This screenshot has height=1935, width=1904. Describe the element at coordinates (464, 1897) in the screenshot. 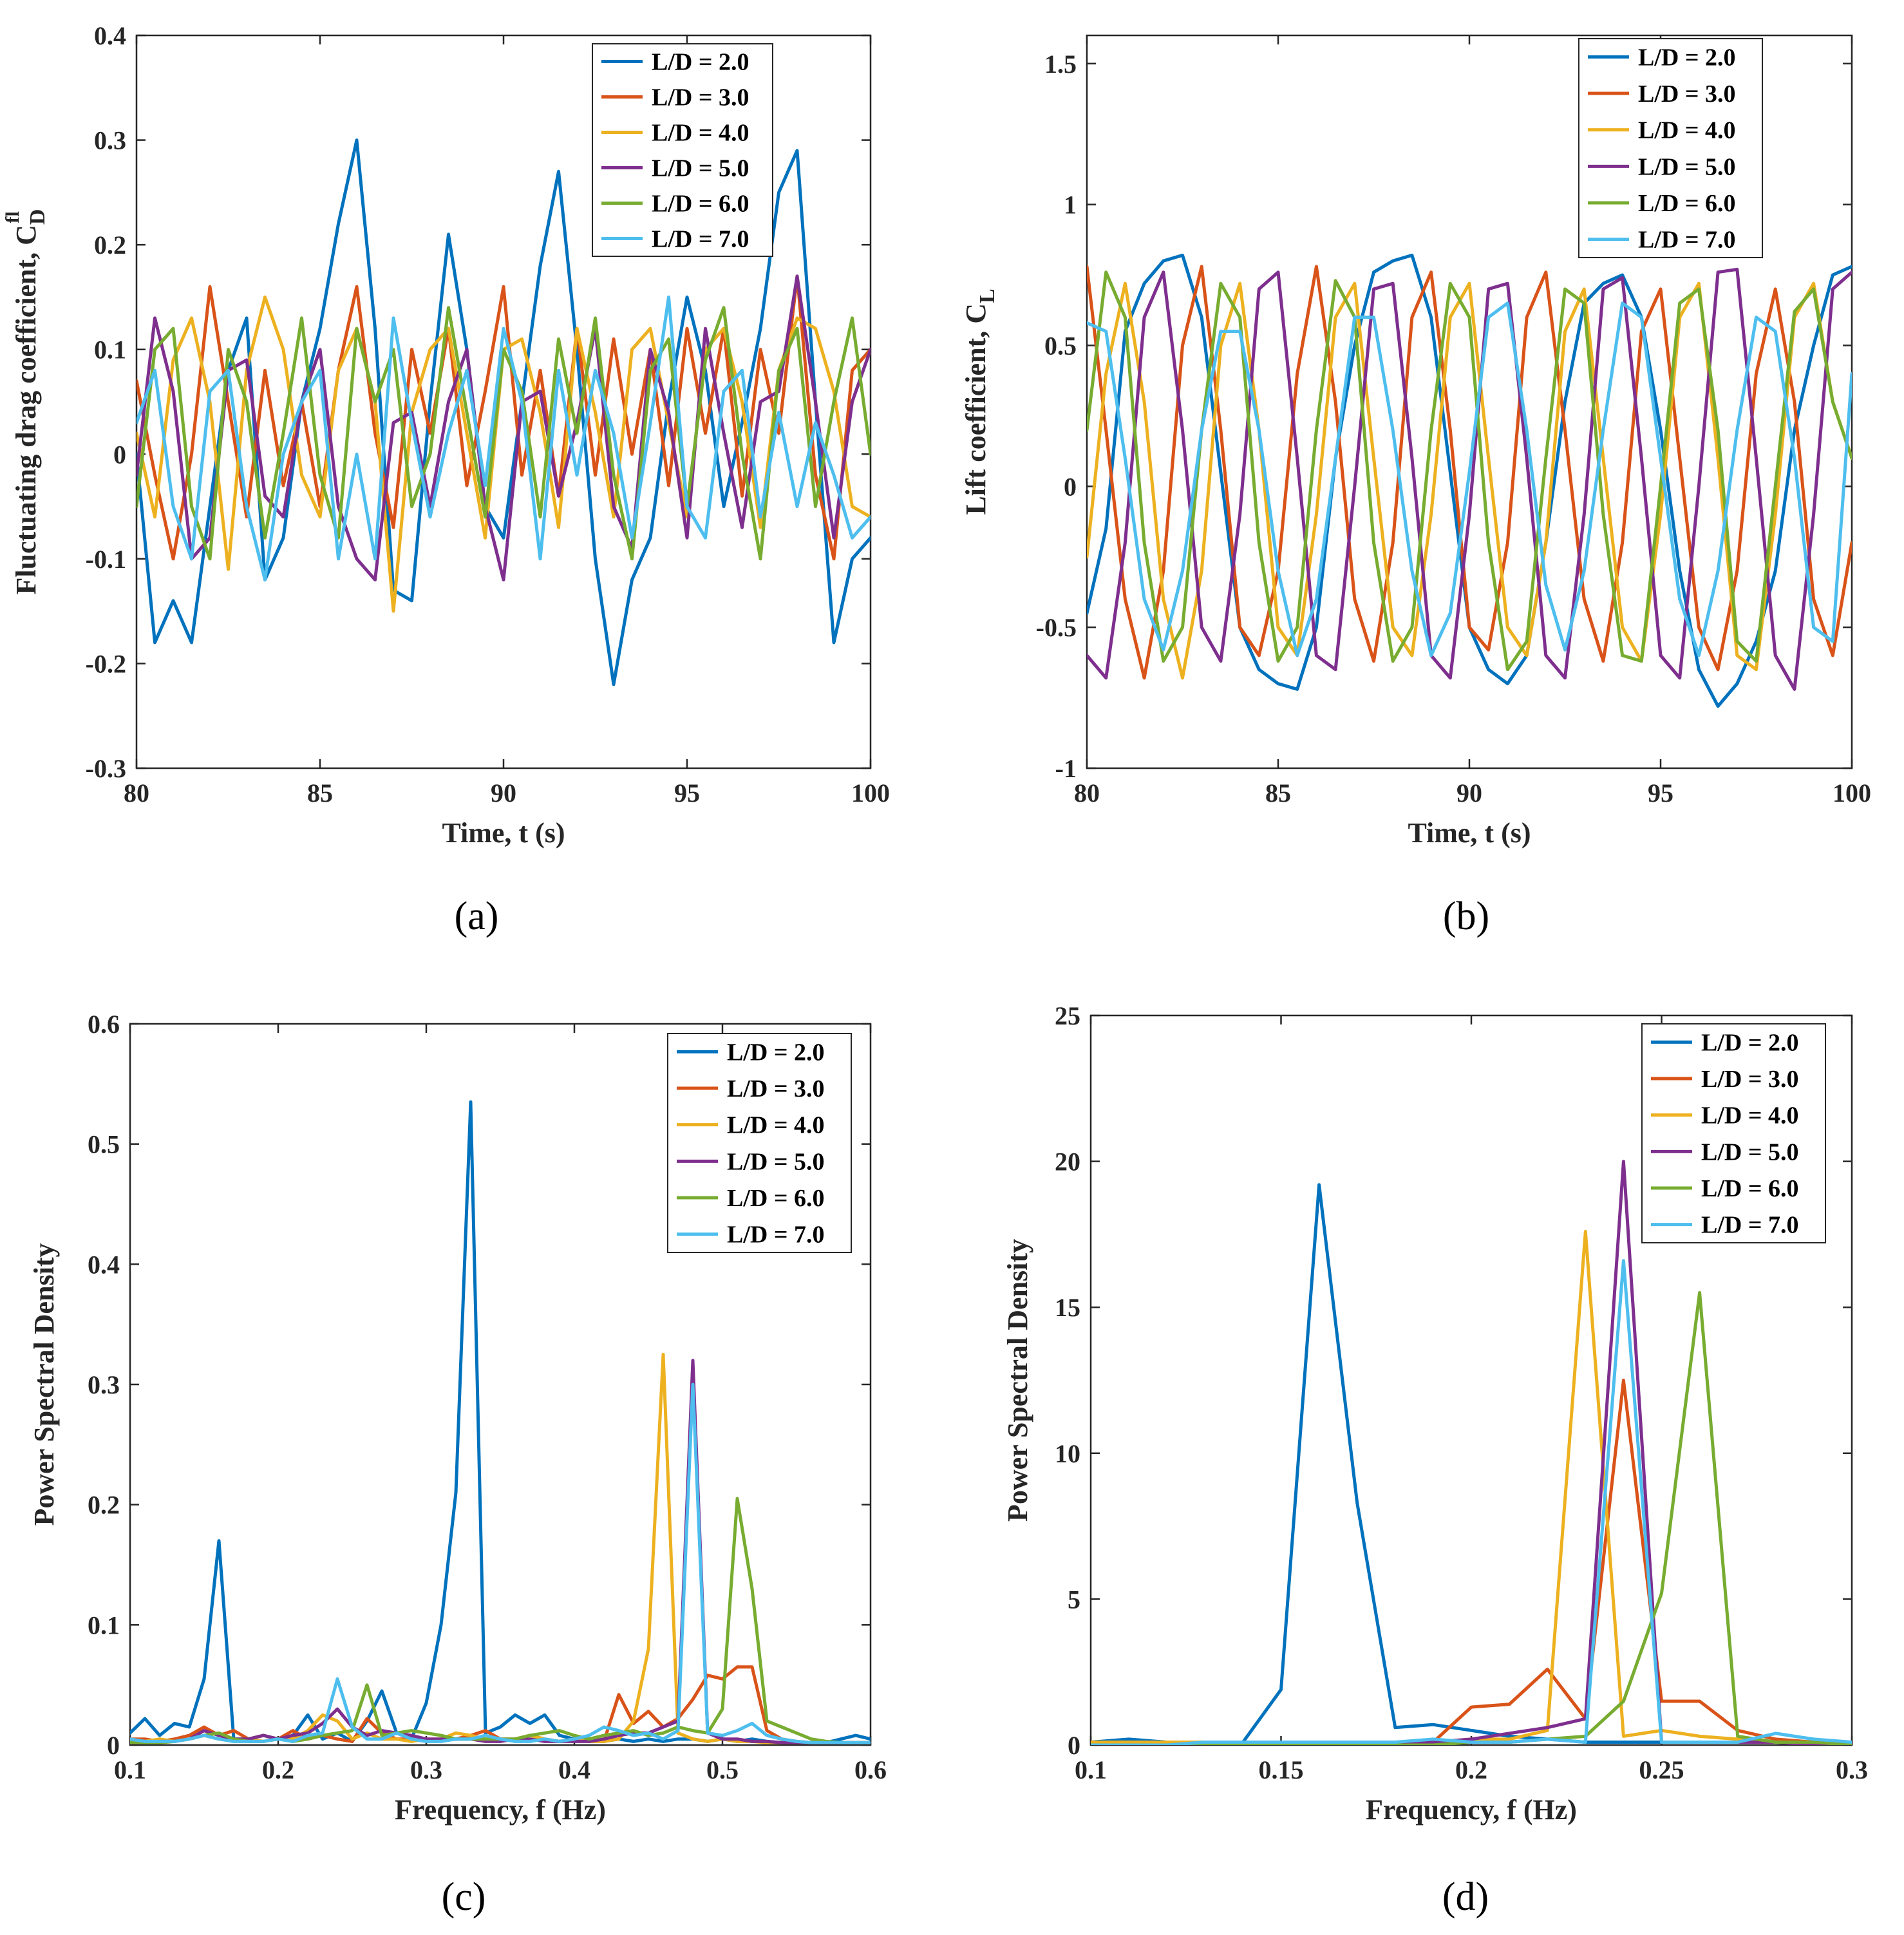

I see `panel-label: (c)` at that location.